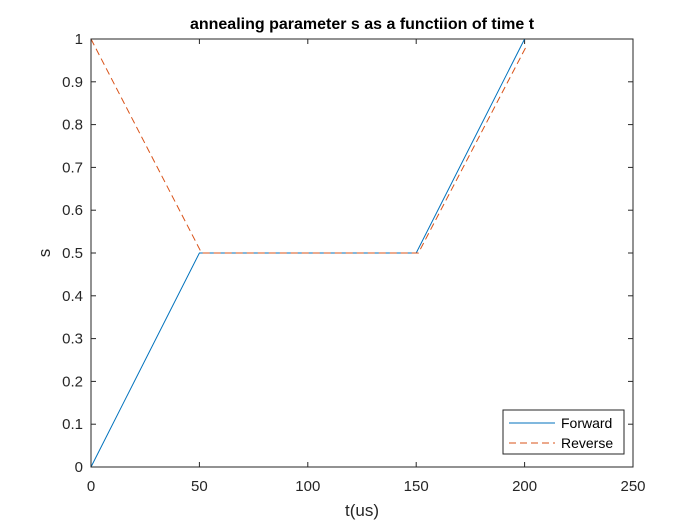  Describe the element at coordinates (362, 510) in the screenshot. I see `x-axis-label: t(us)` at that location.